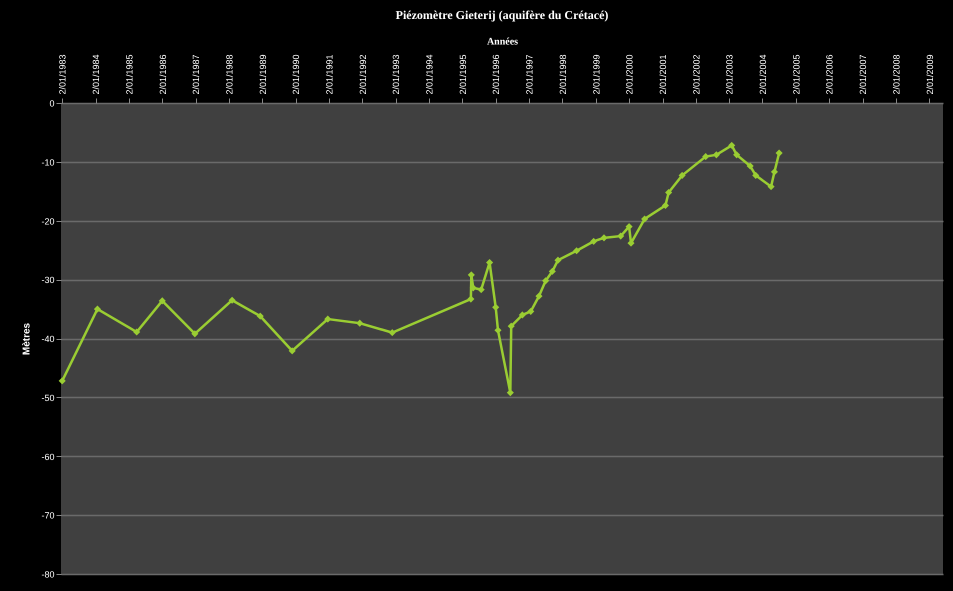 The width and height of the screenshot is (953, 591). I want to click on x-tick-label: 2/01/1985, so click(129, 74).